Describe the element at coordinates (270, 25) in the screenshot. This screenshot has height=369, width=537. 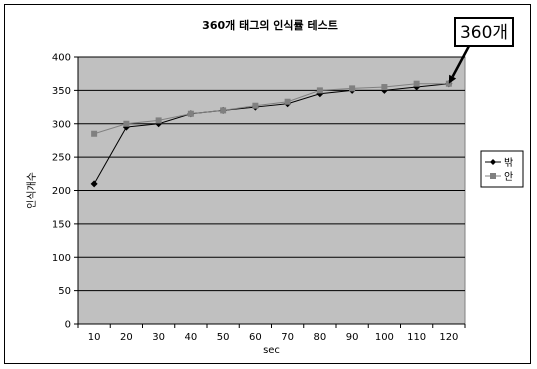
I see `chart-title: 360개 태그의 인식률 테스트` at that location.